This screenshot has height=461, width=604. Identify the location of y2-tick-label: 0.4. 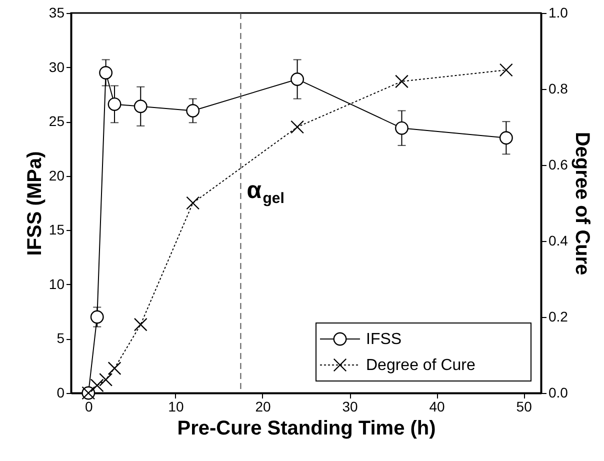
(558, 240).